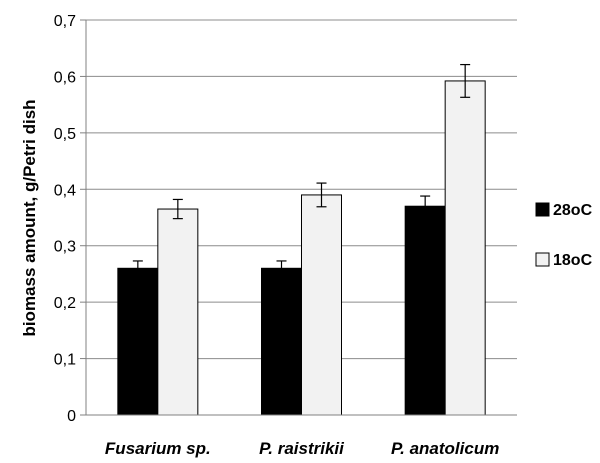 Image resolution: width=600 pixels, height=463 pixels. What do you see at coordinates (65, 190) in the screenshot?
I see `y-tick-label: 0,4` at bounding box center [65, 190].